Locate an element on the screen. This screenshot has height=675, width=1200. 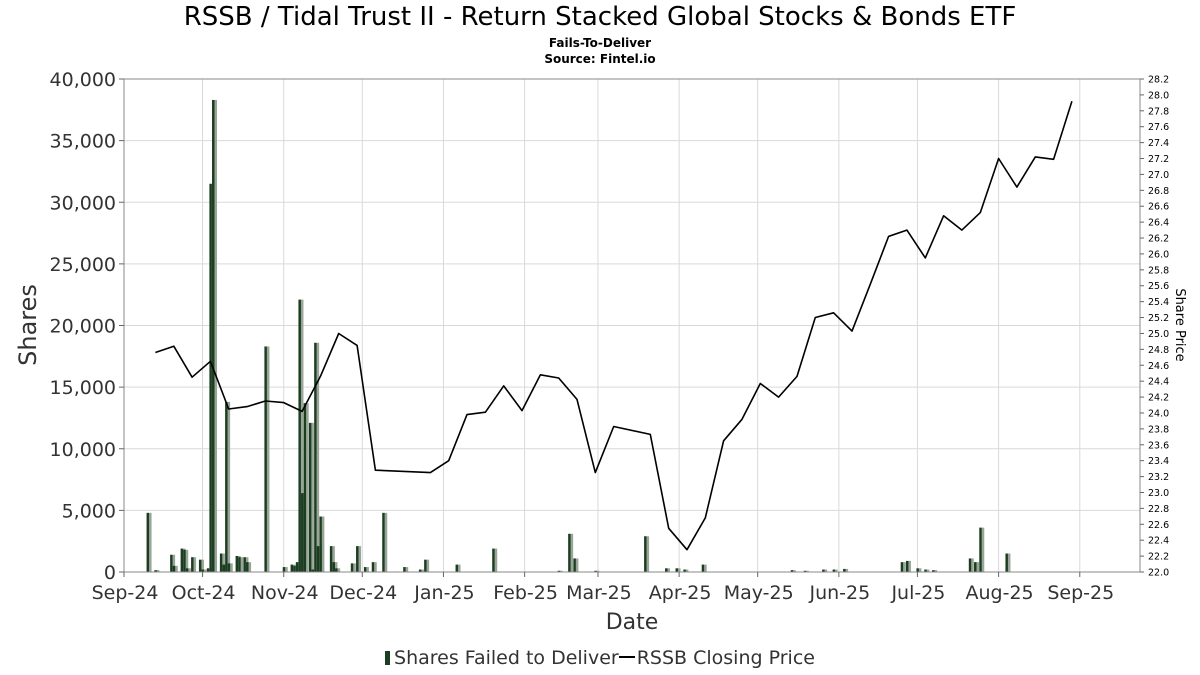
y2-tick-label: 27.4 is located at coordinates (1158, 143).